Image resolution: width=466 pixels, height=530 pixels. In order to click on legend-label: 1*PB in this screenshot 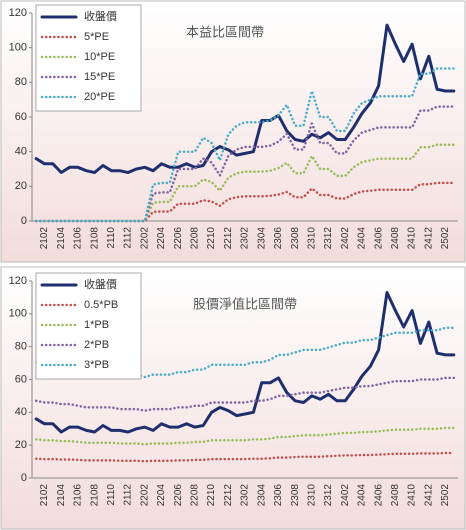, I will do `click(96, 325)`.